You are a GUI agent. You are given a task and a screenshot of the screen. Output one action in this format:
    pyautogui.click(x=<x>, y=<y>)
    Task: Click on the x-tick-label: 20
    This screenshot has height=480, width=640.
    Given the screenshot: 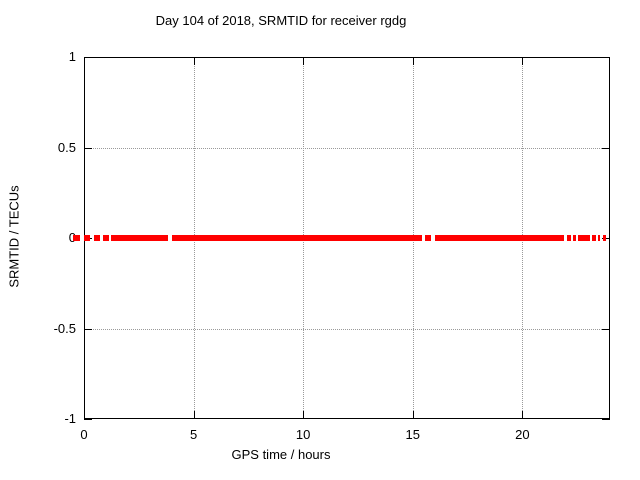 What is the action you would take?
    pyautogui.click(x=522, y=434)
    